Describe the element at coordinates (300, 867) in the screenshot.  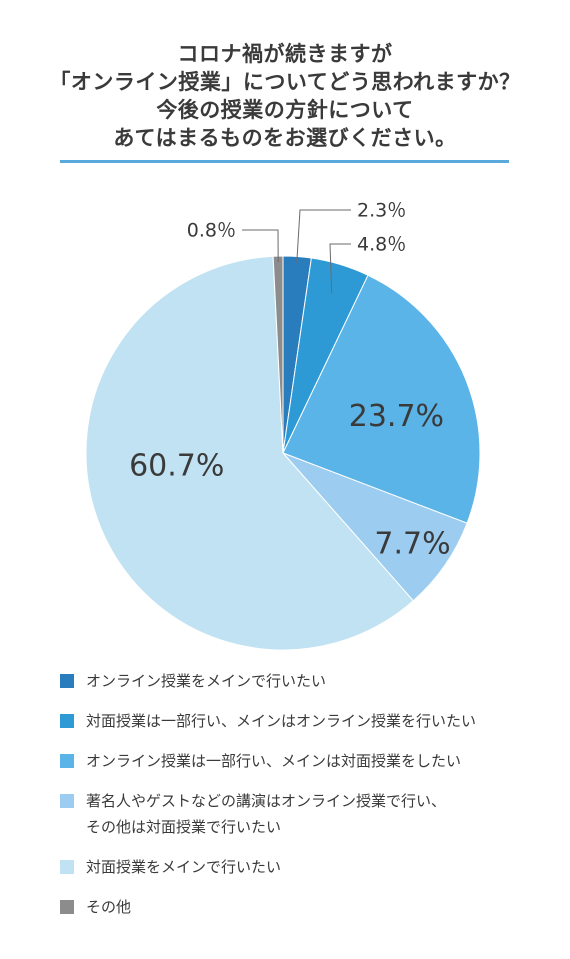
I see `legend-item: 対面授業をメインで行いたい` at that location.